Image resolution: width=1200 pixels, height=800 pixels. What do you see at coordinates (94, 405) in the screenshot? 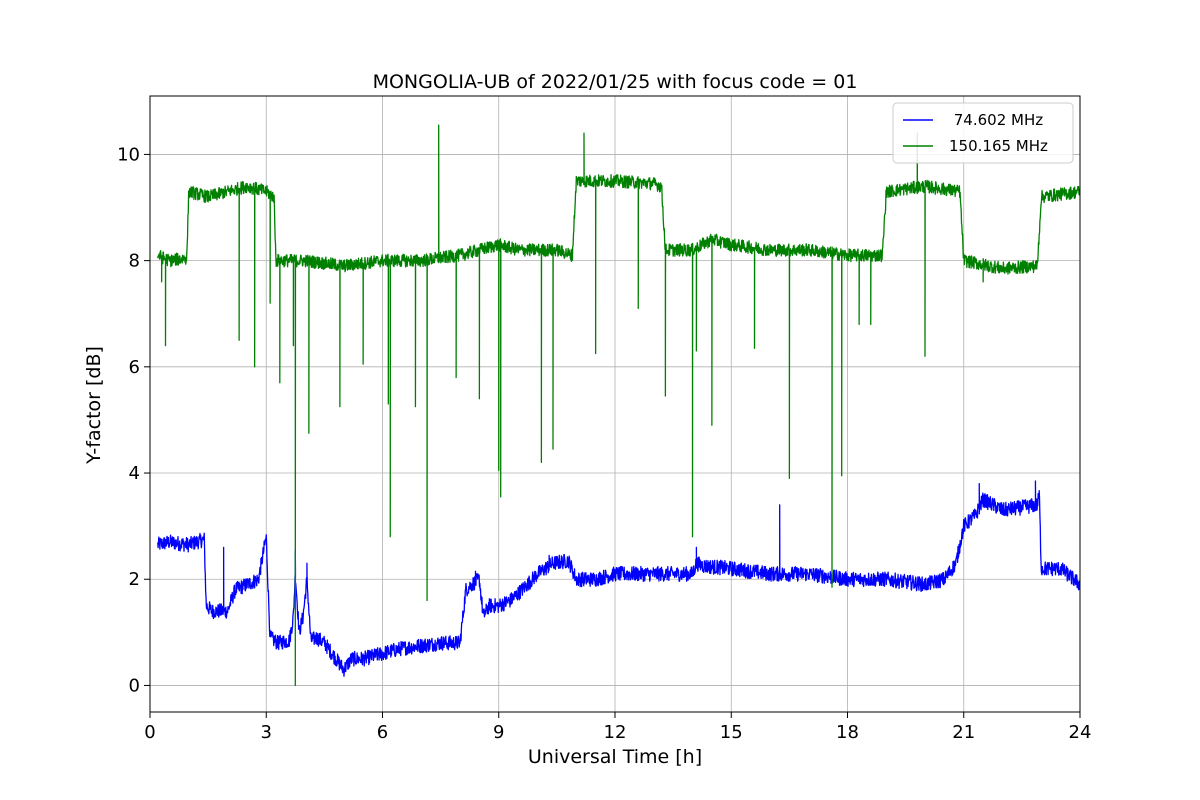
I see `y-axis-label: Y-factor [dB]` at bounding box center [94, 405].